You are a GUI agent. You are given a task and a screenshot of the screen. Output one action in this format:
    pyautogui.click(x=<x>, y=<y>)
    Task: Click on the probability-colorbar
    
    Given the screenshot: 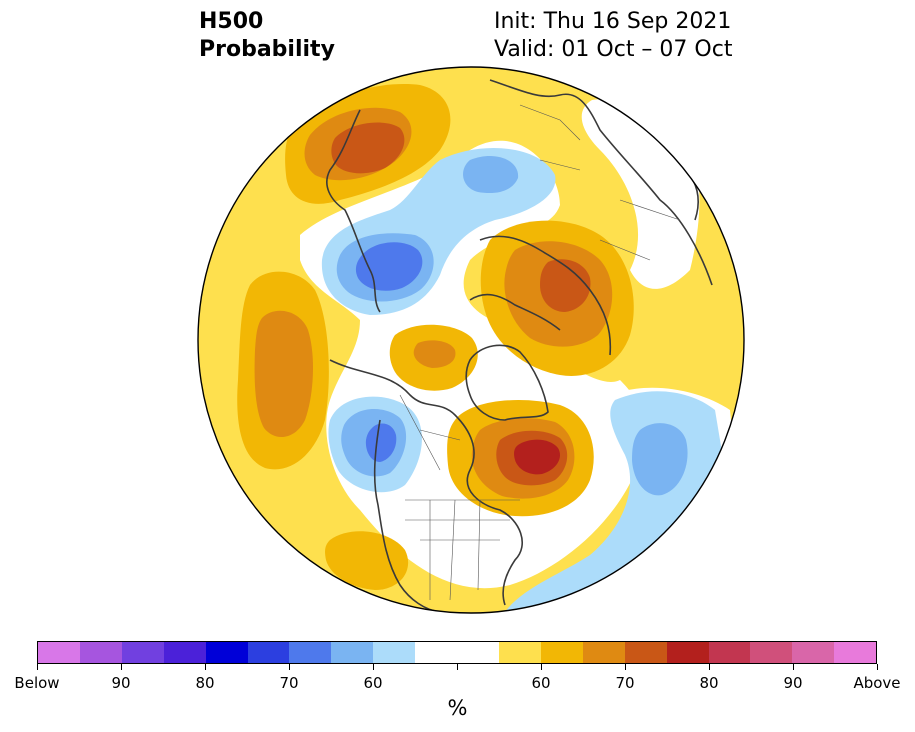 What is the action you would take?
    pyautogui.click(x=457, y=652)
    